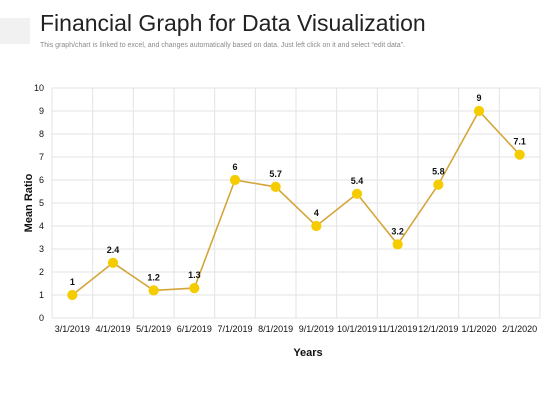 This screenshot has width=560, height=420. I want to click on x-tick-label: 6/1/2019, so click(194, 329).